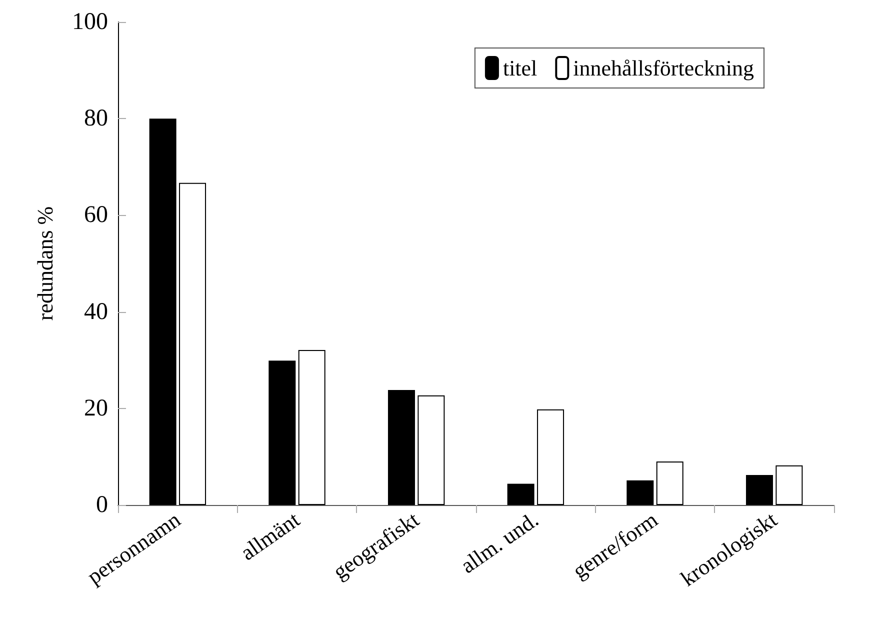  Describe the element at coordinates (45, 263) in the screenshot. I see `y-axis-title: redundans %` at that location.